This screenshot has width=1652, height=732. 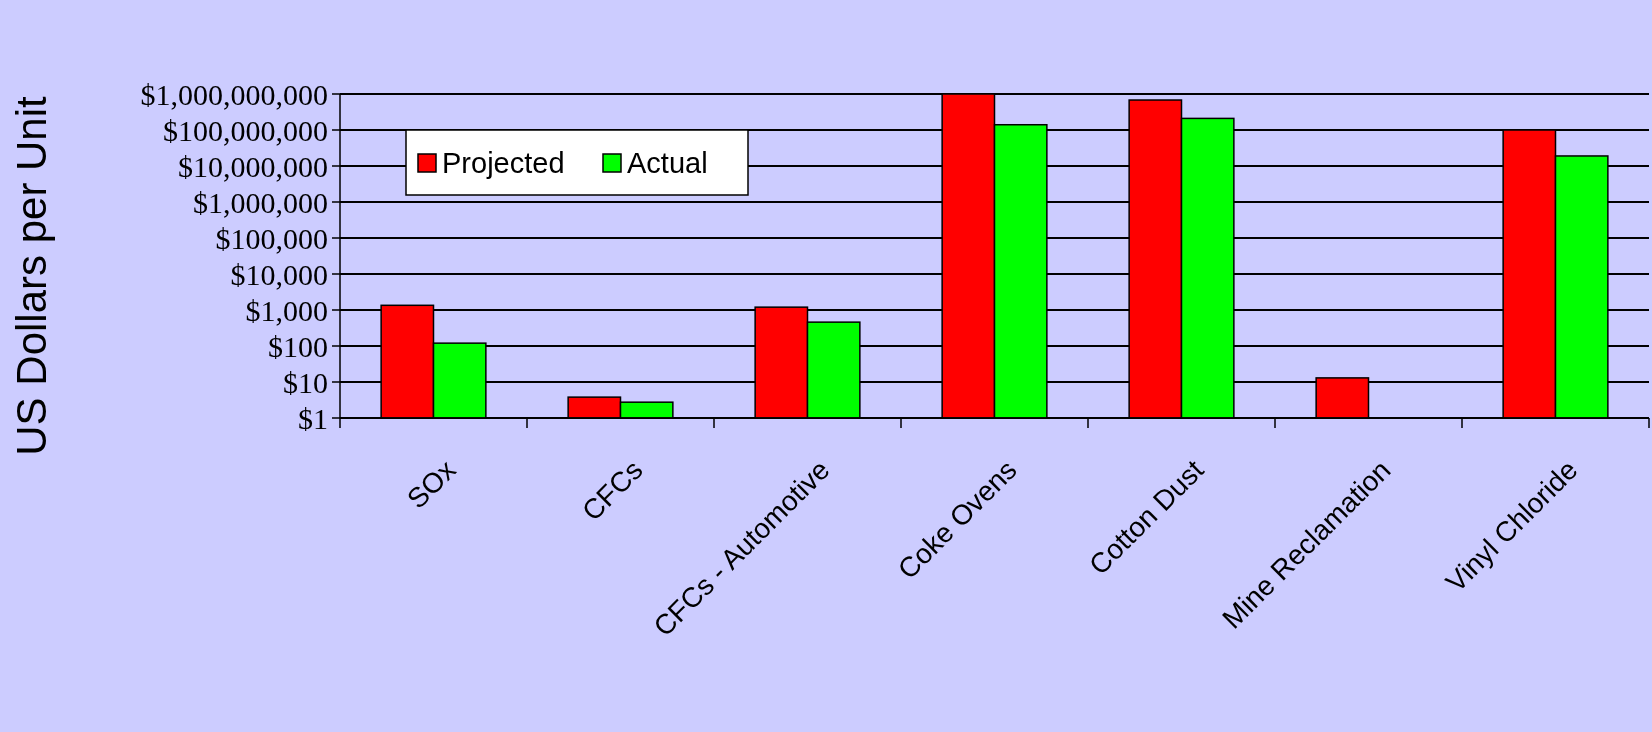 I want to click on legend-label: Actual, so click(x=667, y=163).